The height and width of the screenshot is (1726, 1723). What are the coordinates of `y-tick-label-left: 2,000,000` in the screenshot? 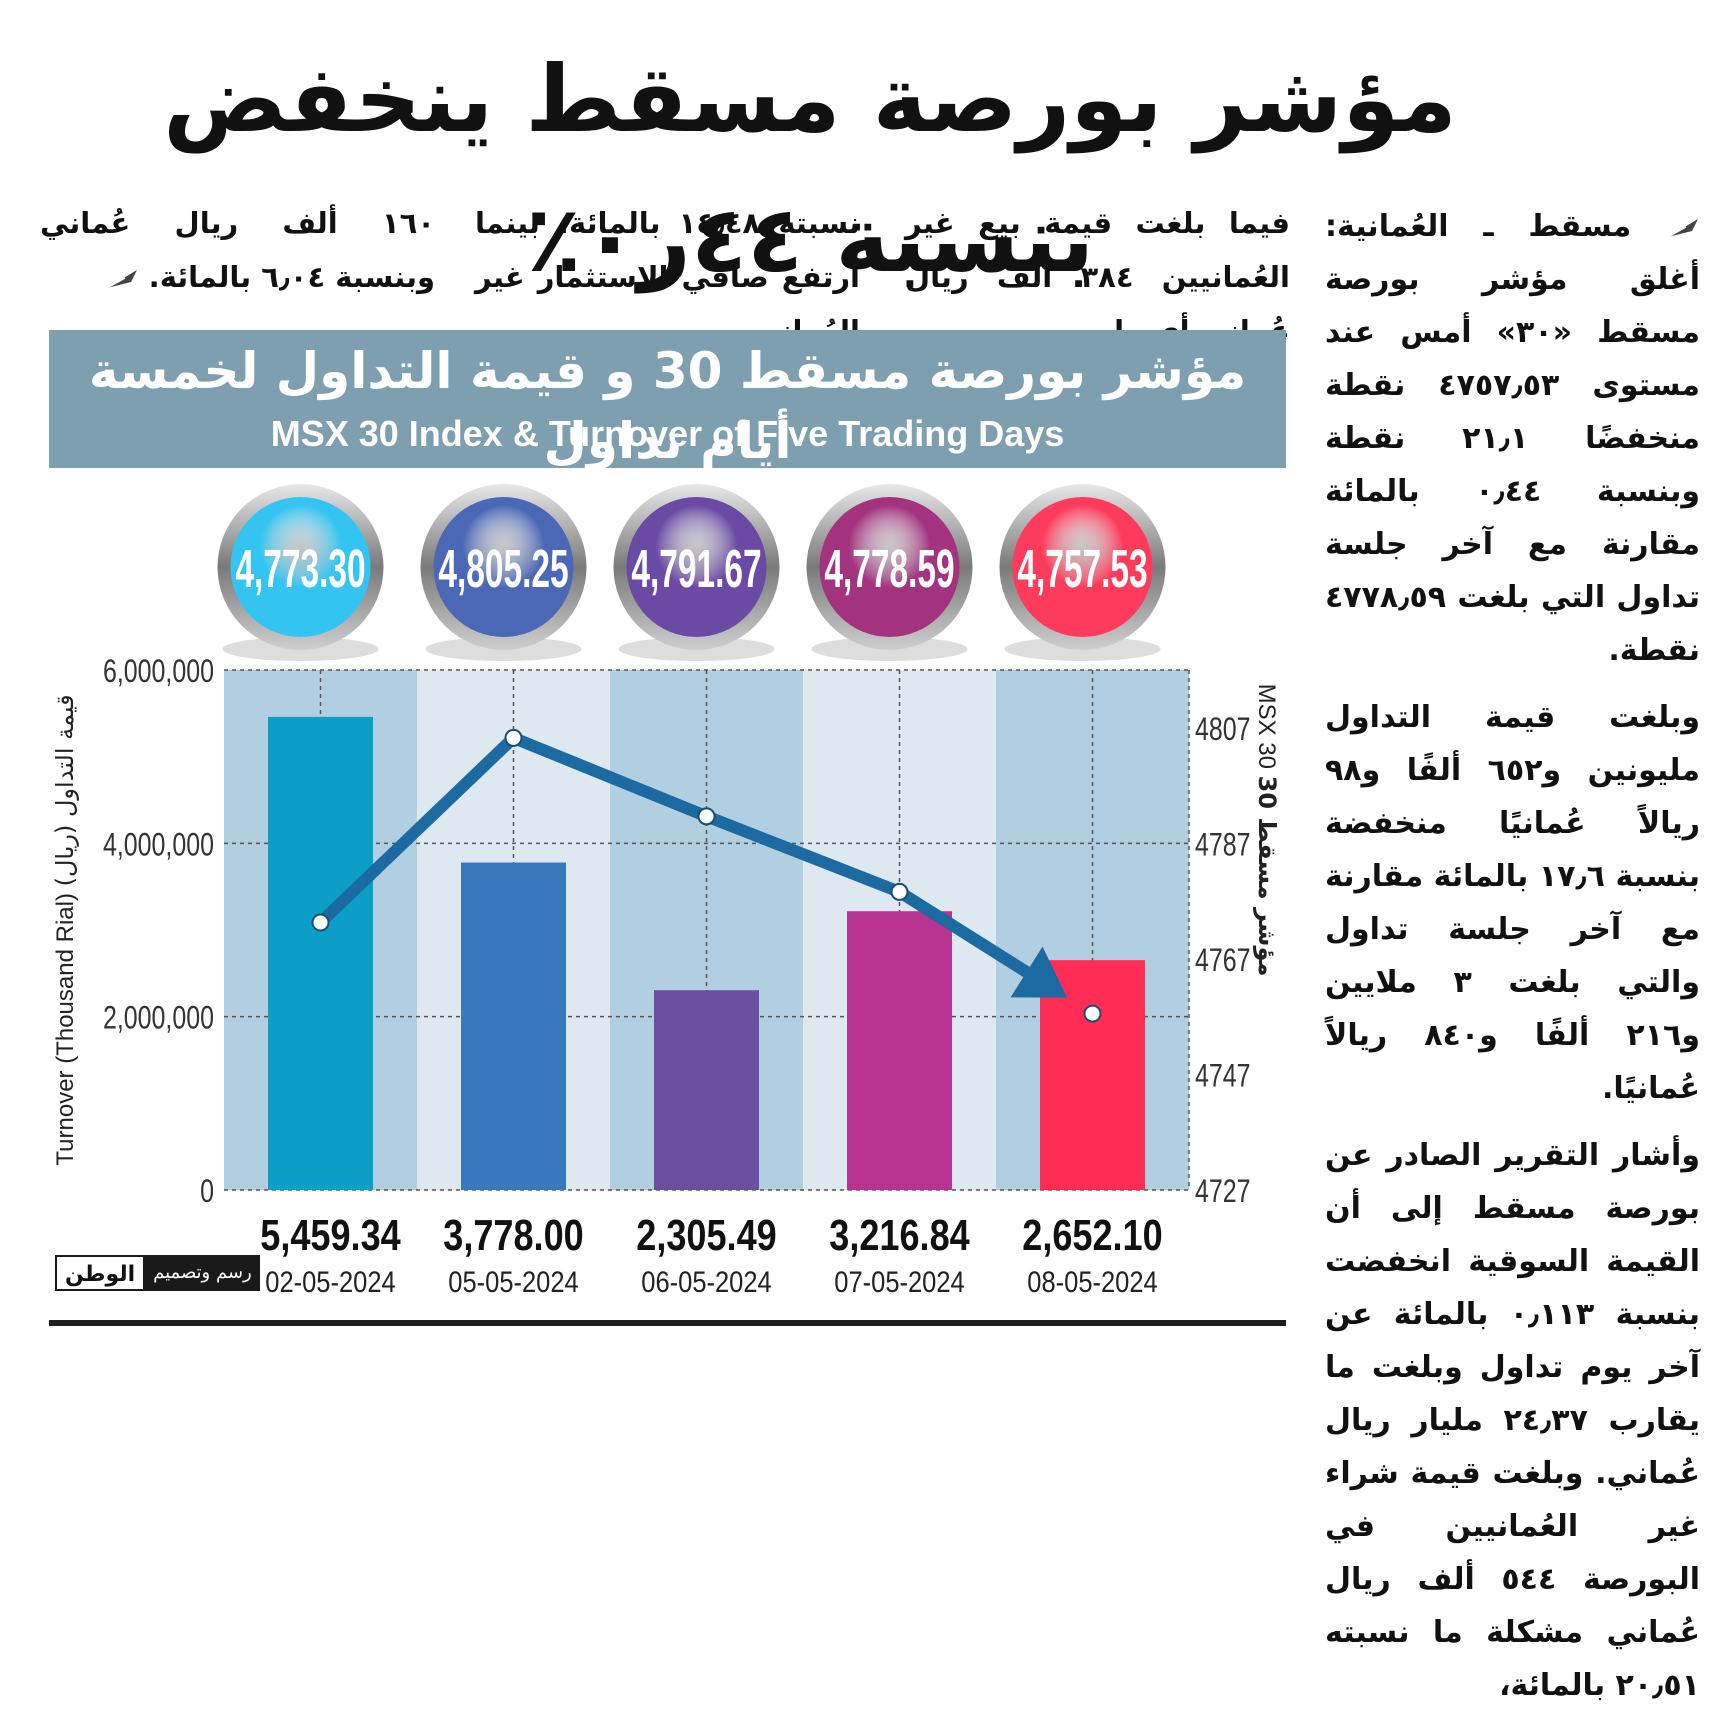 It's located at (158, 1019).